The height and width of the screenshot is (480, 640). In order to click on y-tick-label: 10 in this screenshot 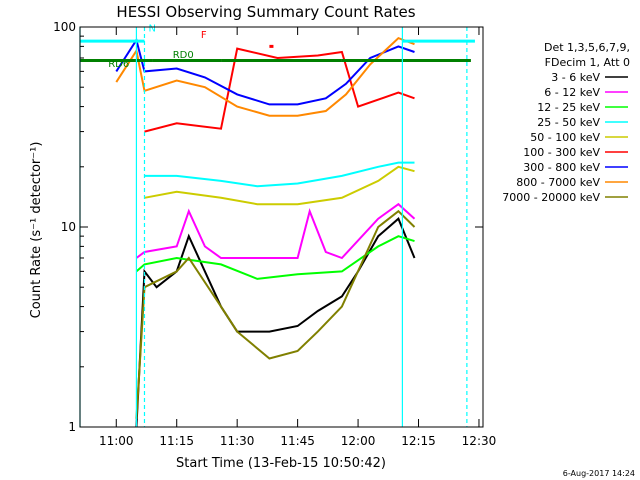, I will do `click(68, 227)`.